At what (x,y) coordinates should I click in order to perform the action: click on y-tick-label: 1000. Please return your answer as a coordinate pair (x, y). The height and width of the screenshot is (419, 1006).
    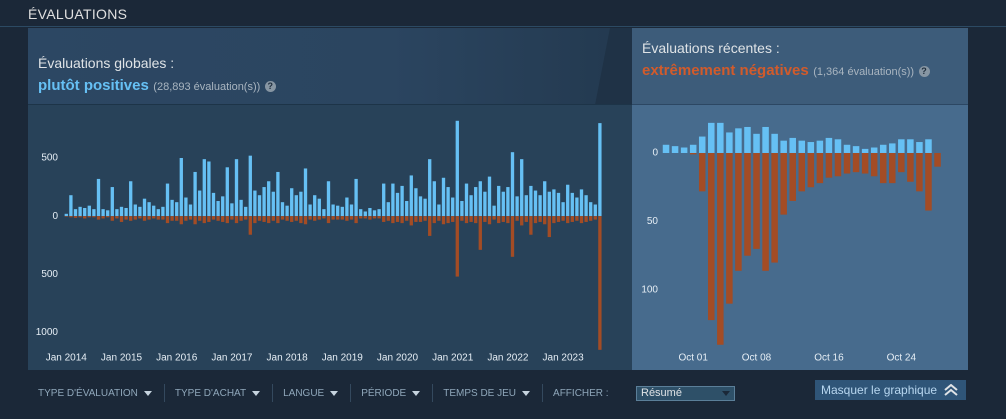
    Looking at the image, I should click on (47, 332).